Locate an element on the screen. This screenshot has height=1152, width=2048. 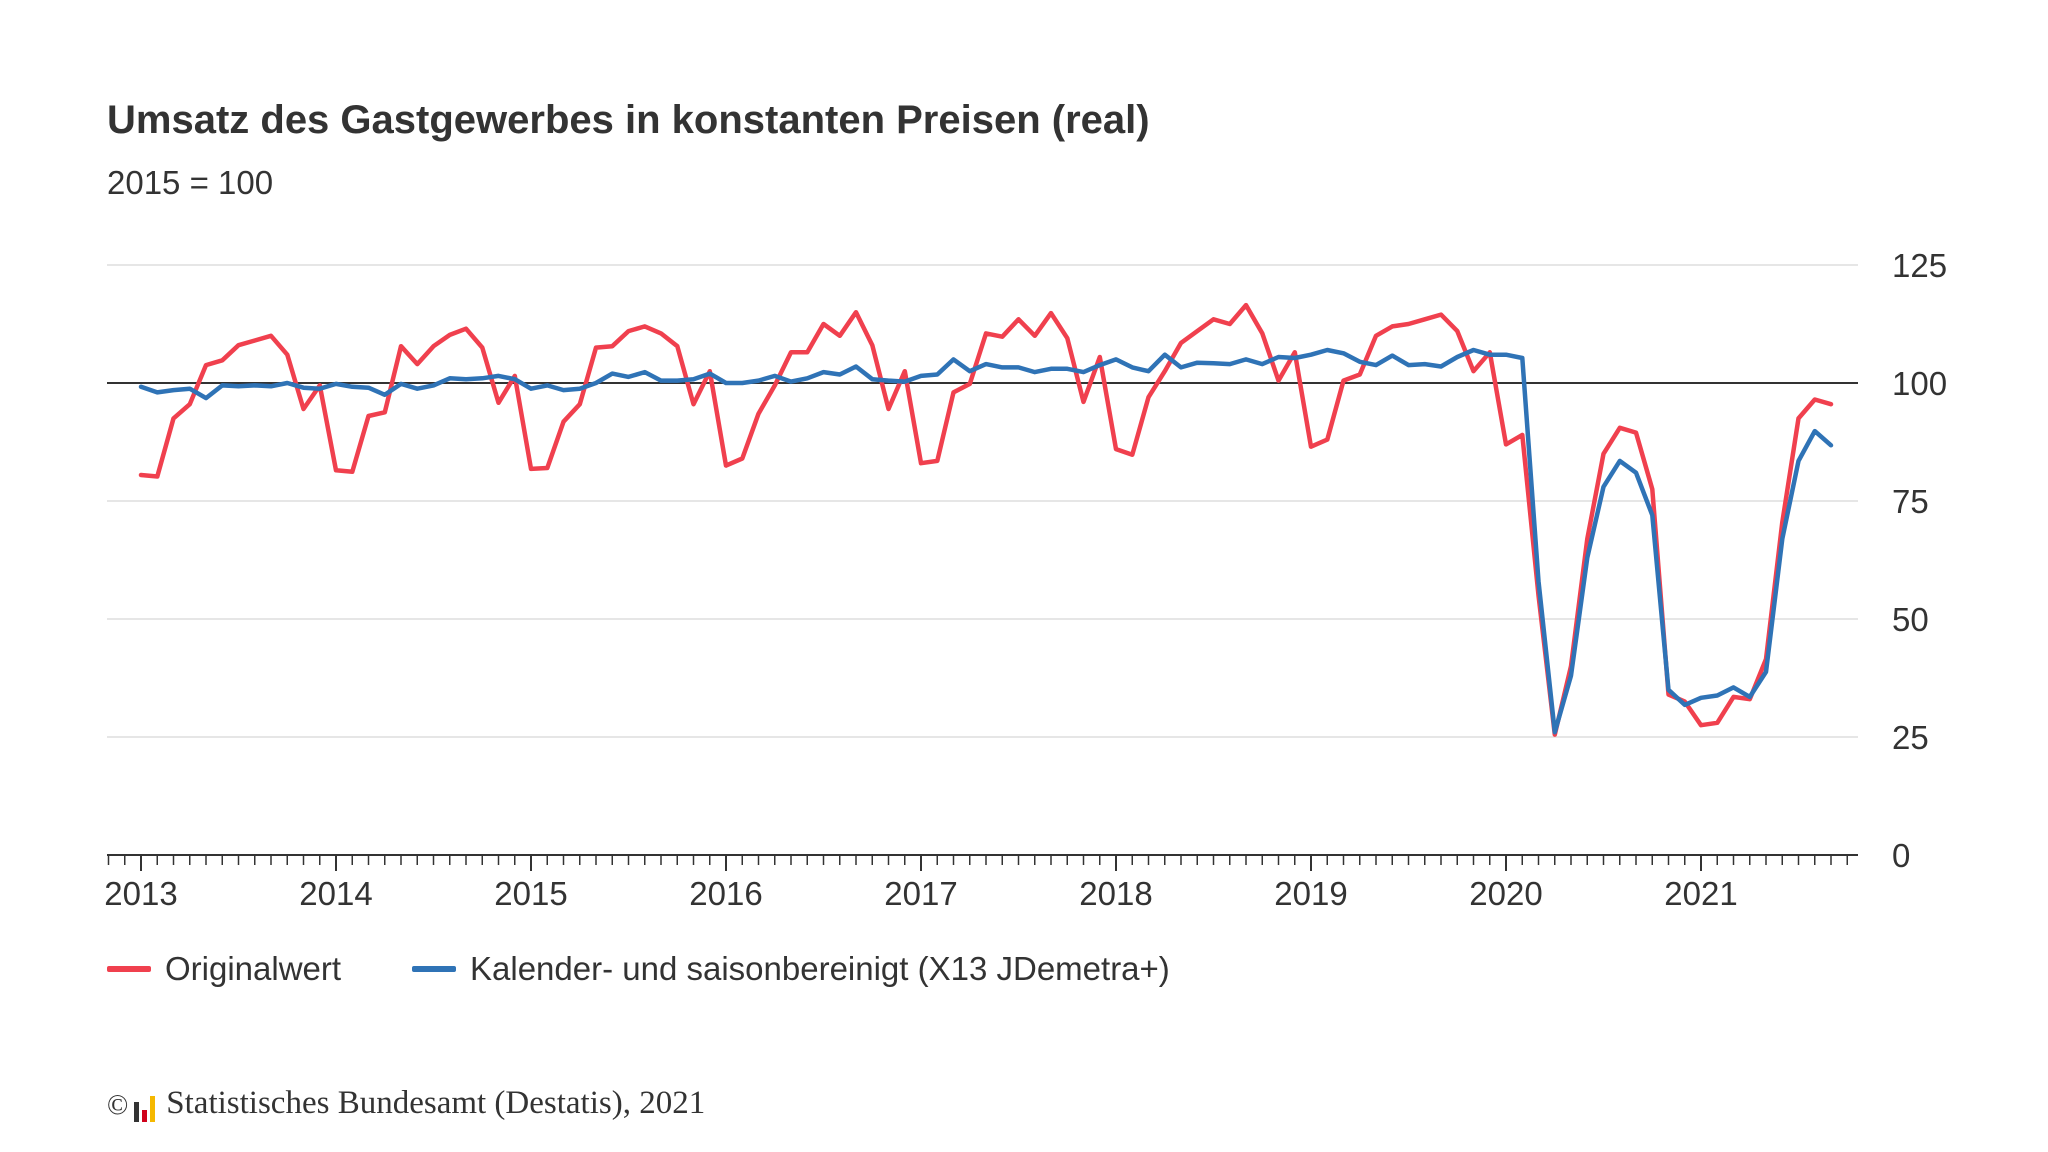
x-tick-label: 2014 is located at coordinates (335, 893).